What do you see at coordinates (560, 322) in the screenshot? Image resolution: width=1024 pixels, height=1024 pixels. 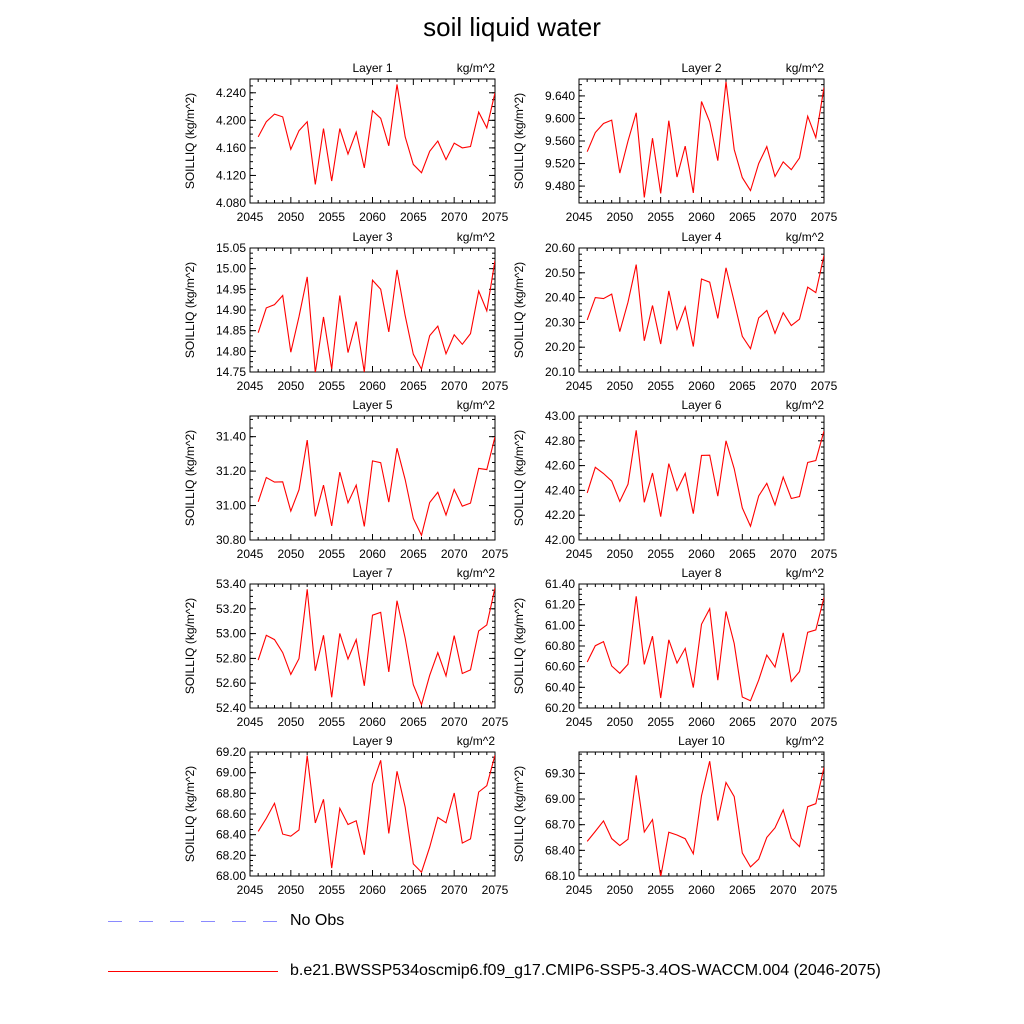 I see `y-tick-label: 20.30` at bounding box center [560, 322].